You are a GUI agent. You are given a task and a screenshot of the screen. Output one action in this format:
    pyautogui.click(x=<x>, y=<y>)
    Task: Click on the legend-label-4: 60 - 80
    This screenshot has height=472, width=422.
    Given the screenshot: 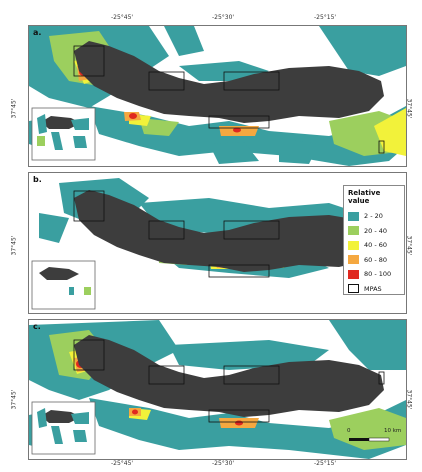 What is the action you would take?
    pyautogui.click(x=376, y=259)
    